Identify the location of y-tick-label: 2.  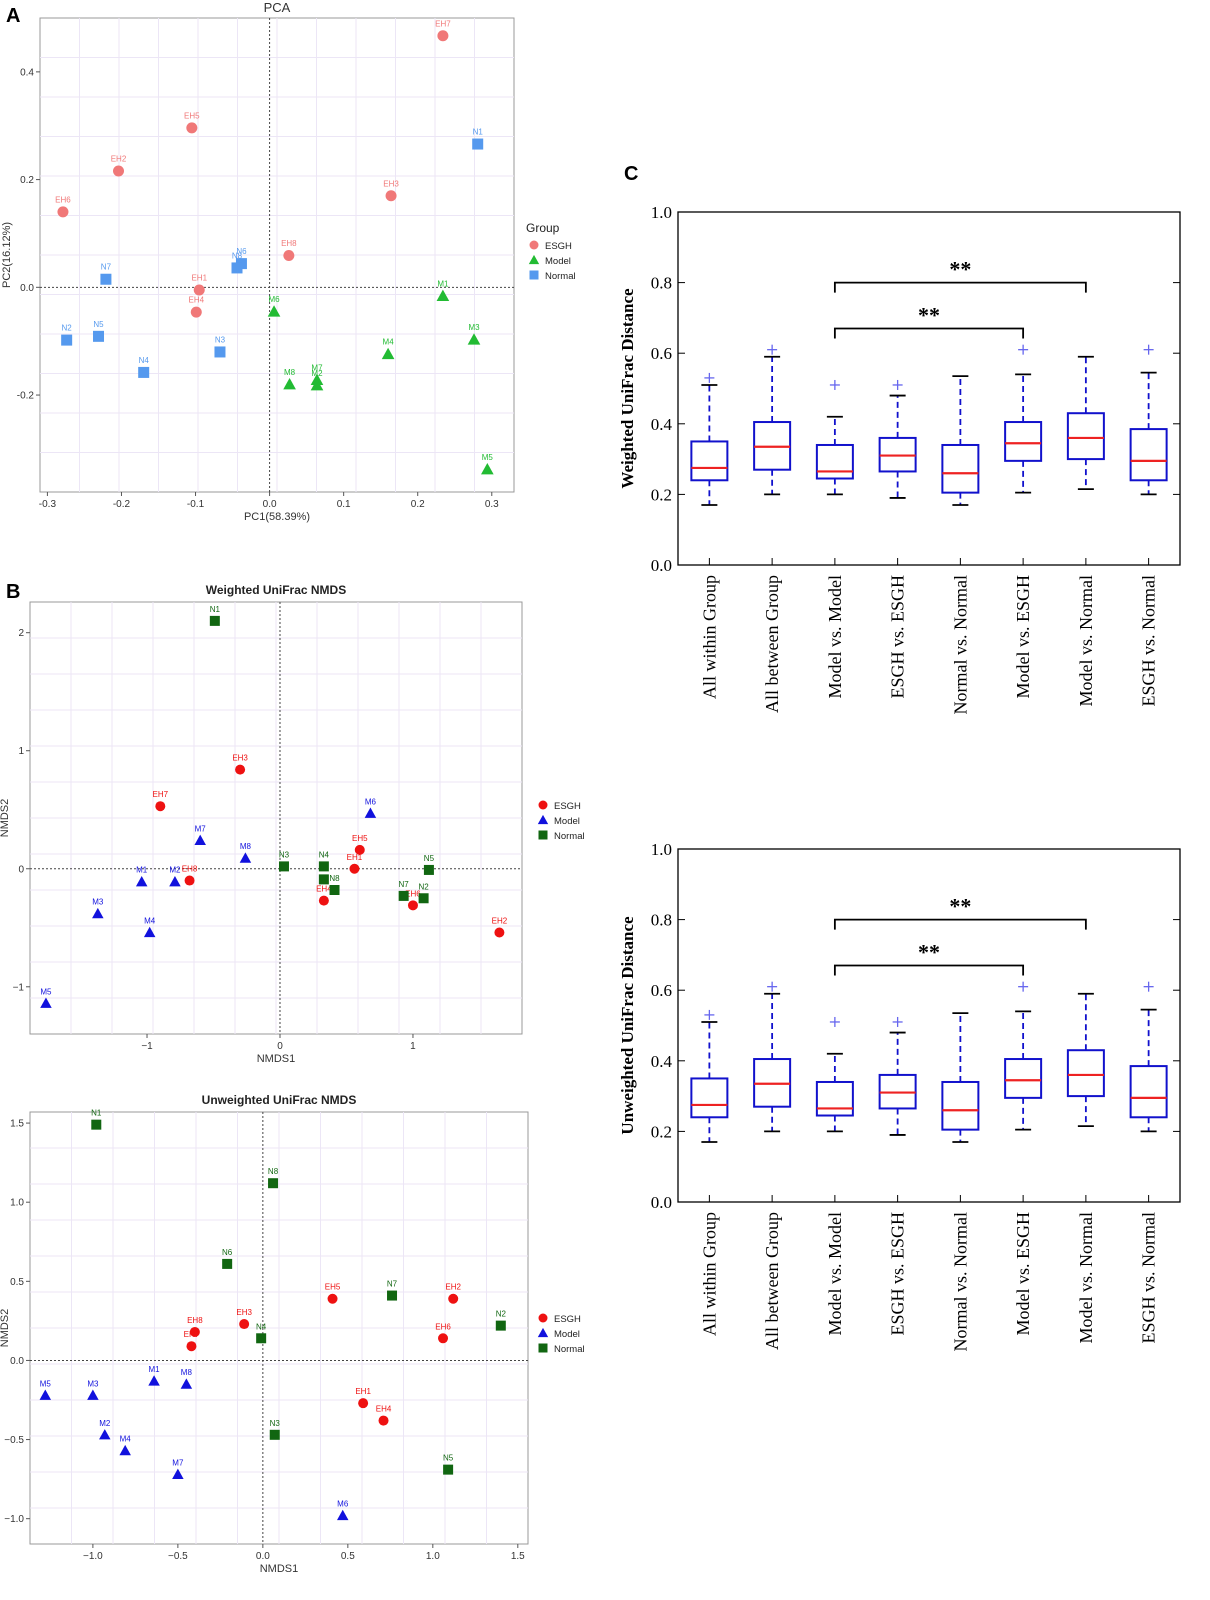
(21, 633).